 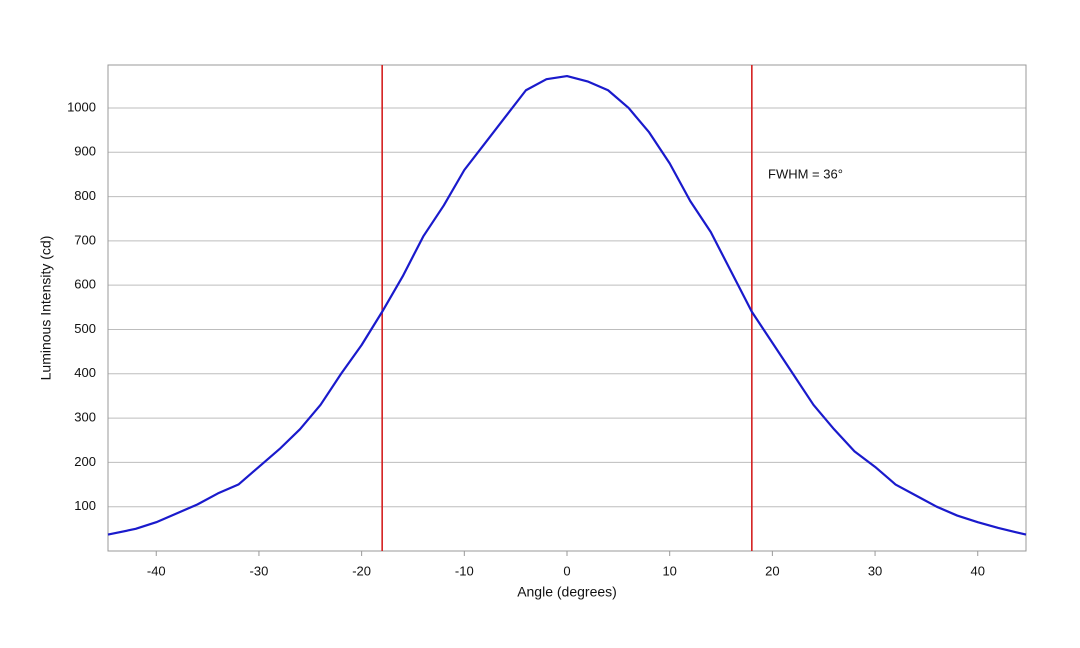 I want to click on y-tick-label: 100, so click(x=85, y=505).